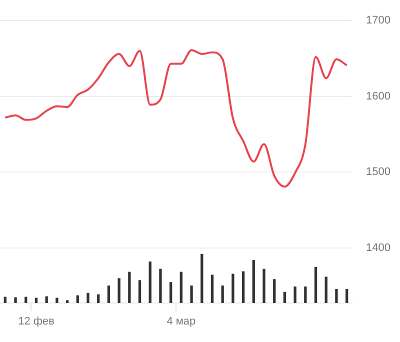 The image size is (400, 342). I want to click on y-tick-label: 1600, so click(378, 96).